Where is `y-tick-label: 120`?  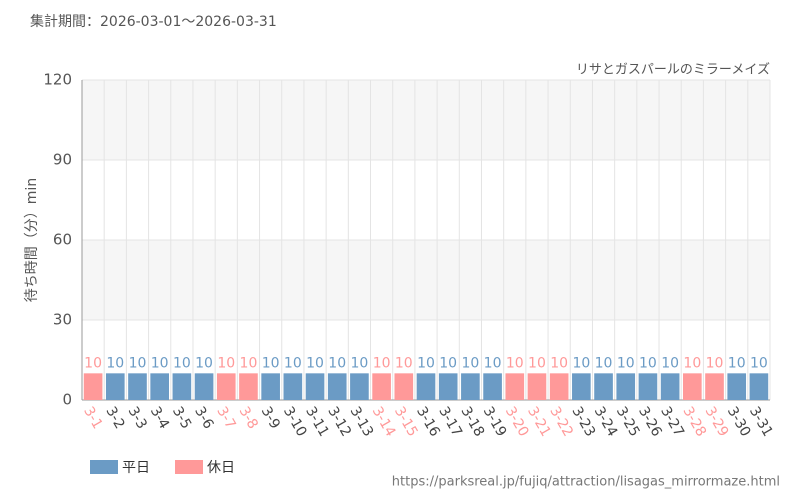
y-tick-label: 120 is located at coordinates (57, 80).